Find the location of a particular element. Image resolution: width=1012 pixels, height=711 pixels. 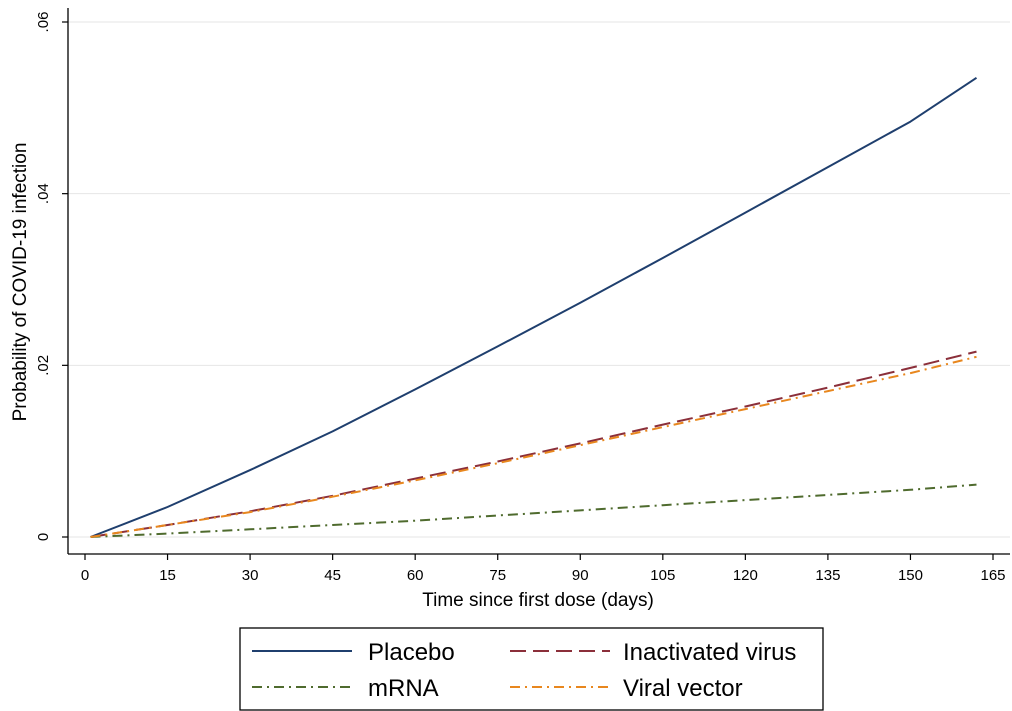

y-tick-label: 0 is located at coordinates (43, 537).